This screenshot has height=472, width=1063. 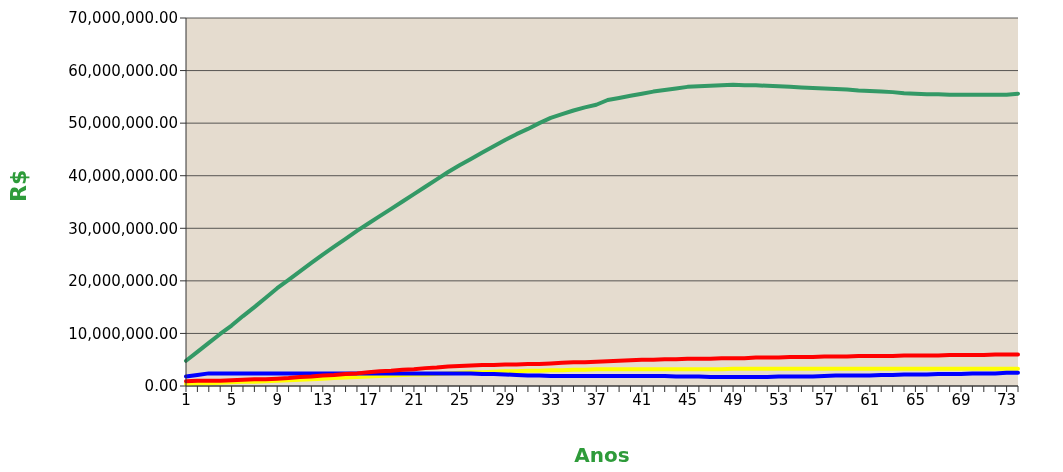 I want to click on x-tick-label: 69, so click(x=961, y=399).